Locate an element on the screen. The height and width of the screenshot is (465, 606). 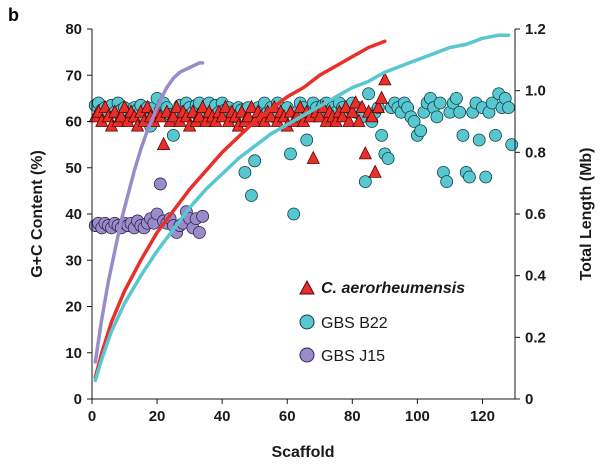
x-tick-label: 40 is located at coordinates (222, 416).